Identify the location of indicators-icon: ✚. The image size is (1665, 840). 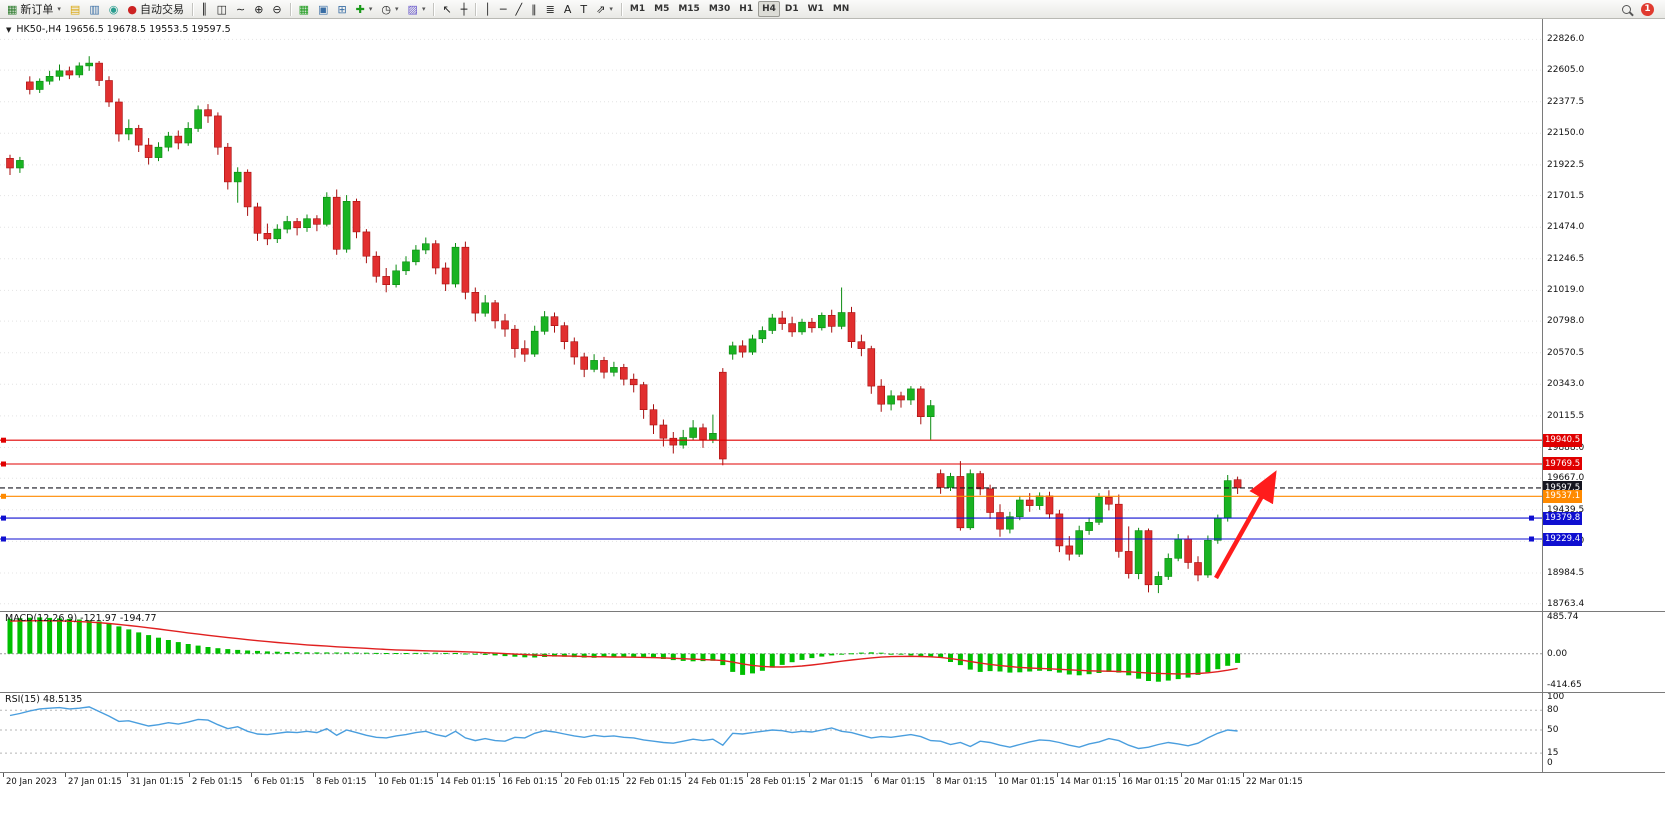
(360, 9).